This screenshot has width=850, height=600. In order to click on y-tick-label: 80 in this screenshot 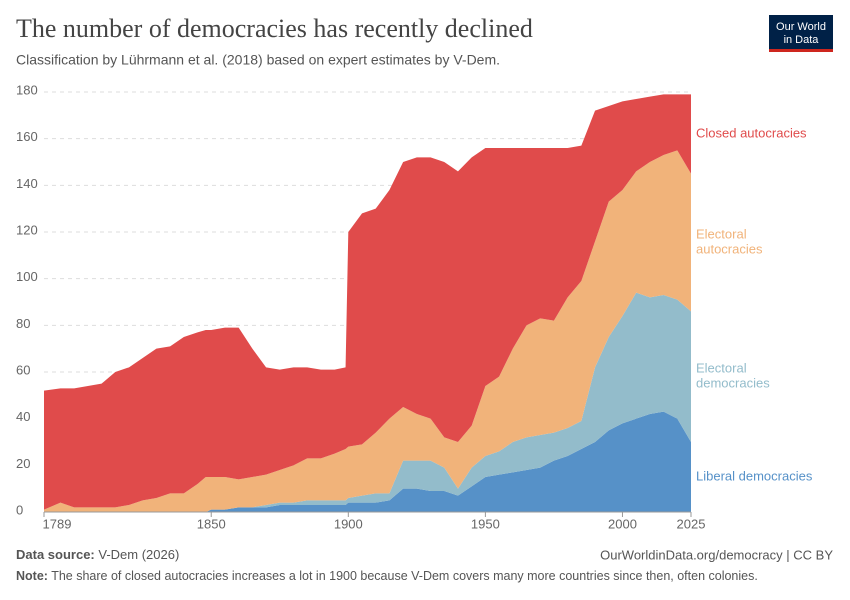, I will do `click(23, 323)`.